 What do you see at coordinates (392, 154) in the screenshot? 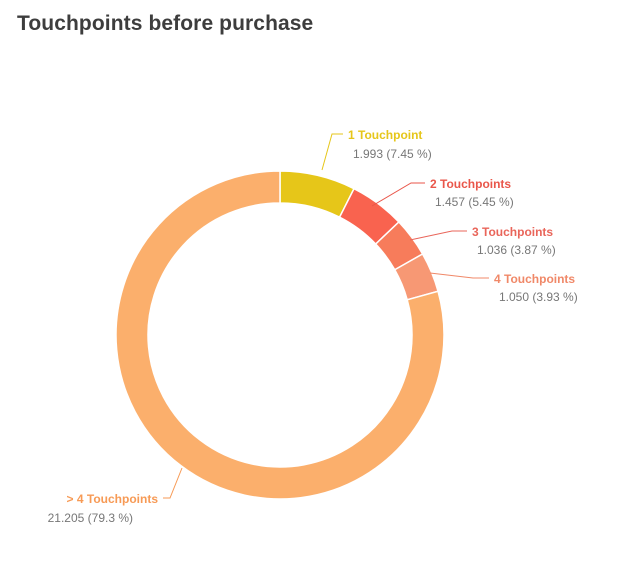
I see `label-value-1-touchpoint: 1.993 (7.45 %)` at bounding box center [392, 154].